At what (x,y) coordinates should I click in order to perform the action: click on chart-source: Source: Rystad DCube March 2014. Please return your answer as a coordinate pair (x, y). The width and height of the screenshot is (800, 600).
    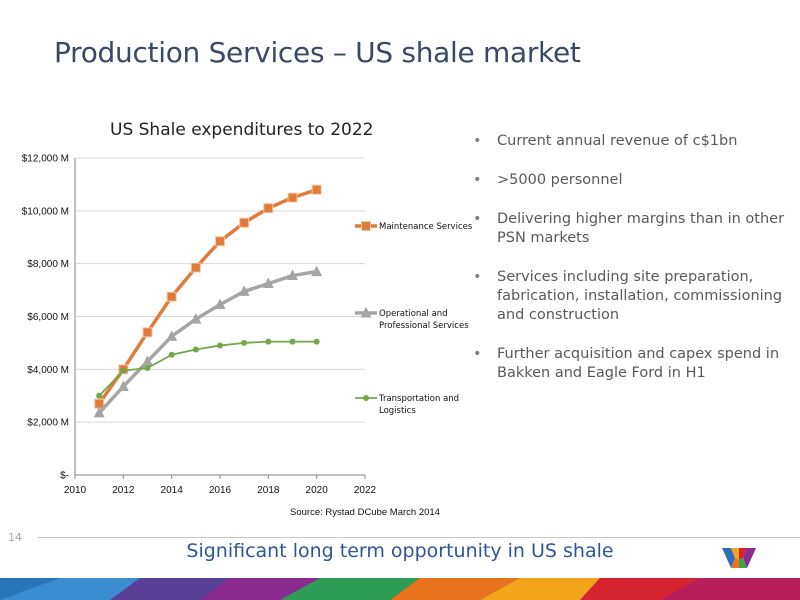
    Looking at the image, I should click on (365, 512).